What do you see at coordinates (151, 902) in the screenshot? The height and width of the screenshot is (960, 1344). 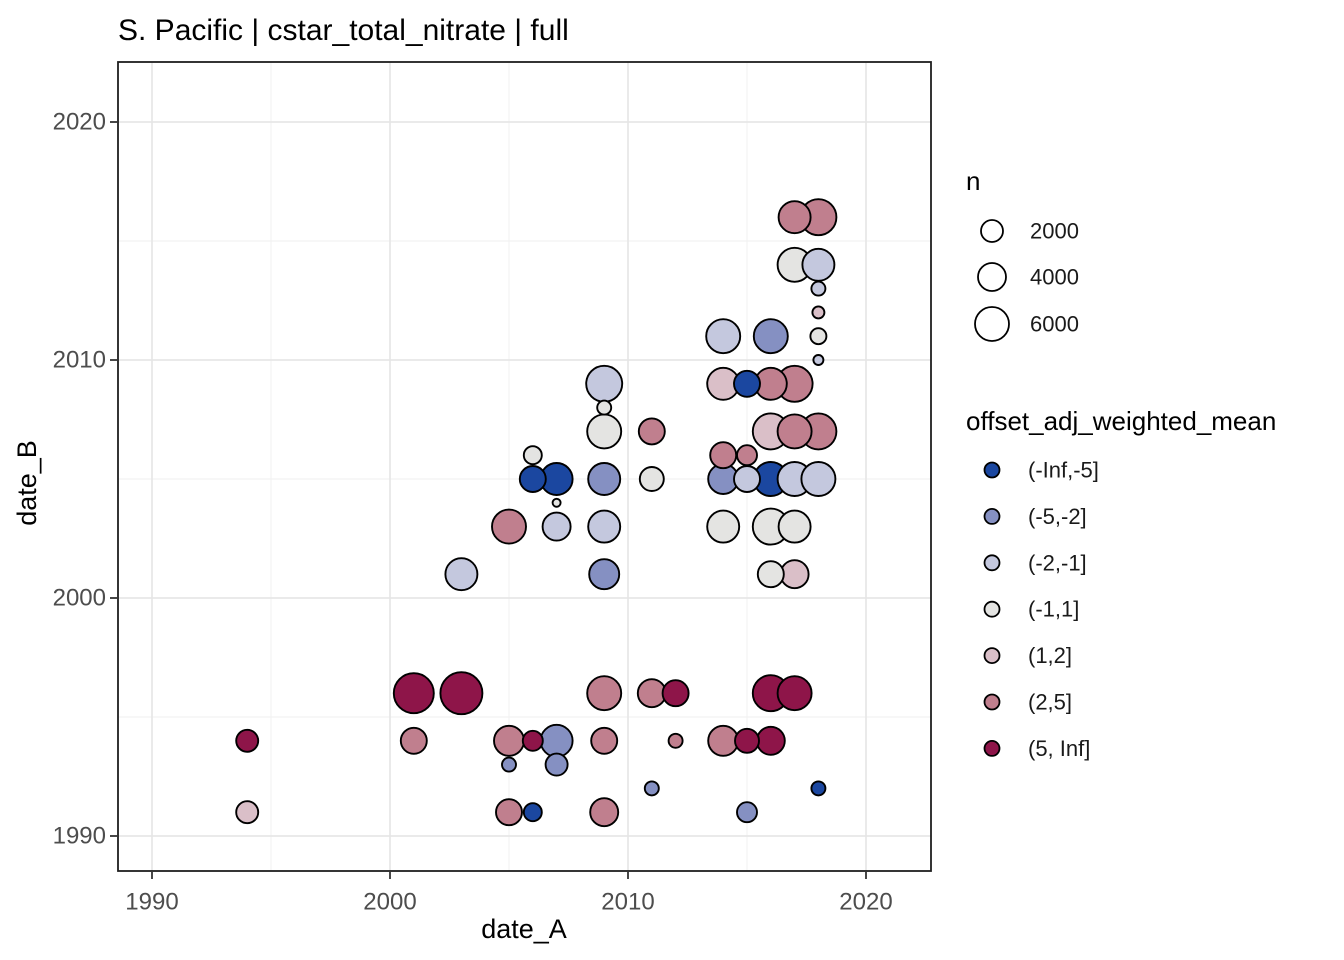 I see `x-tick-label: 1990` at bounding box center [151, 902].